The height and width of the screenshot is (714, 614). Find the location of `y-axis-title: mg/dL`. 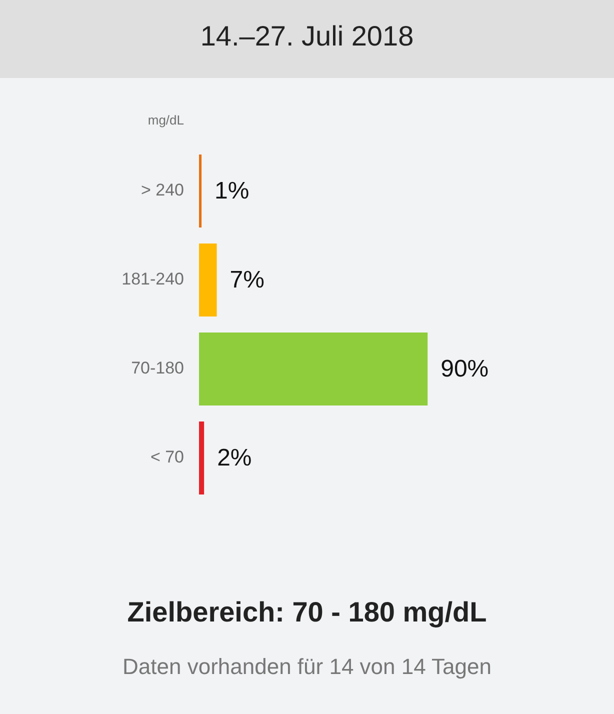

y-axis-title: mg/dL is located at coordinates (166, 120).